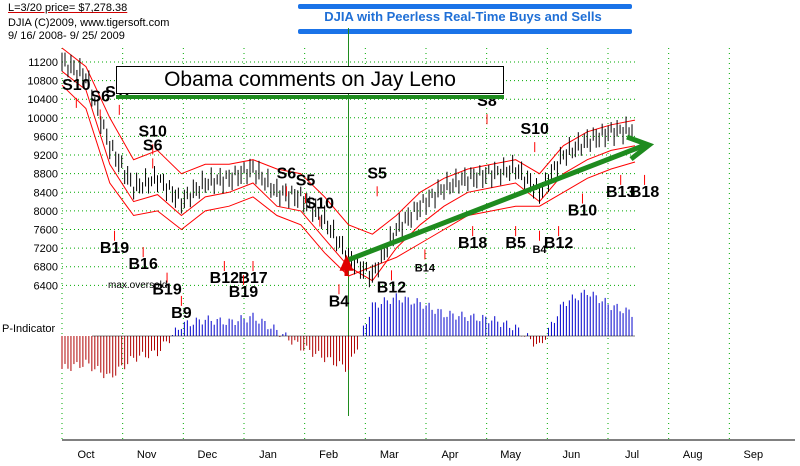 This screenshot has height=466, width=800. Describe the element at coordinates (754, 455) in the screenshot. I see `x-tick-label: Sep` at that location.